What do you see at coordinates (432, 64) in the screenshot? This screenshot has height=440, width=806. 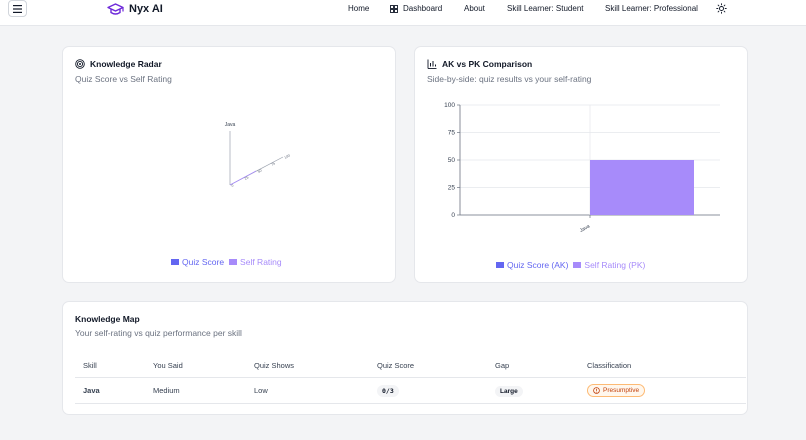 I see `bar-chart-icon` at bounding box center [432, 64].